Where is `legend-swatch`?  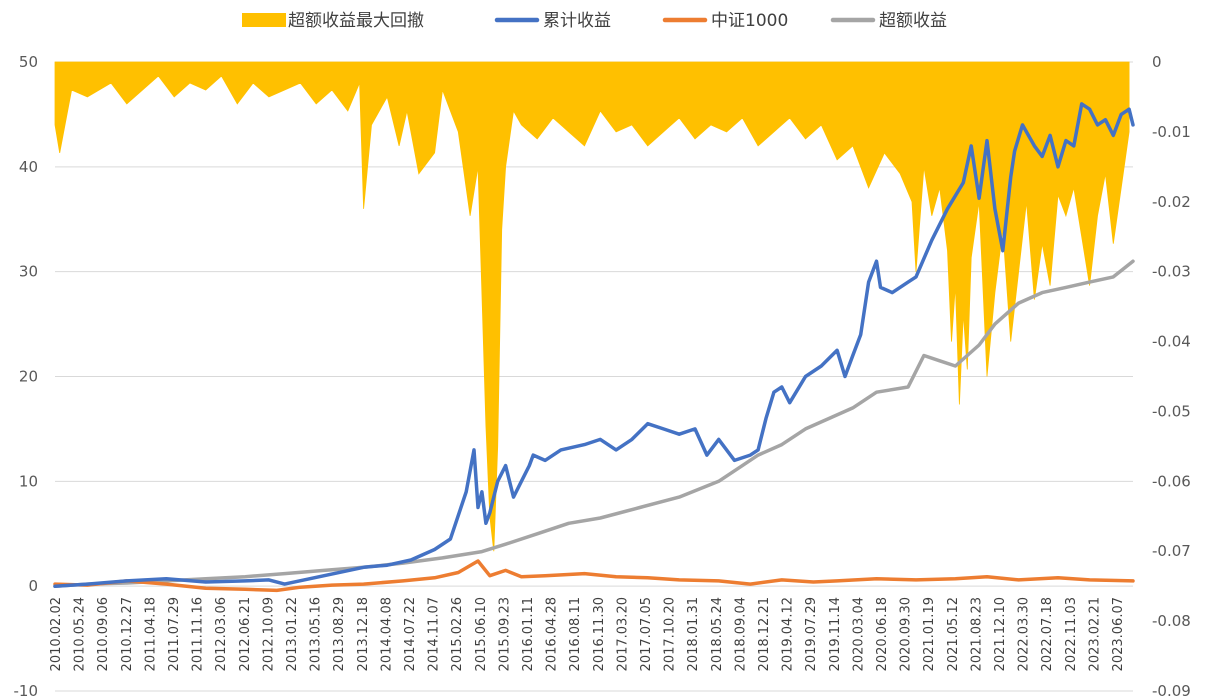
legend-swatch is located at coordinates (264, 20).